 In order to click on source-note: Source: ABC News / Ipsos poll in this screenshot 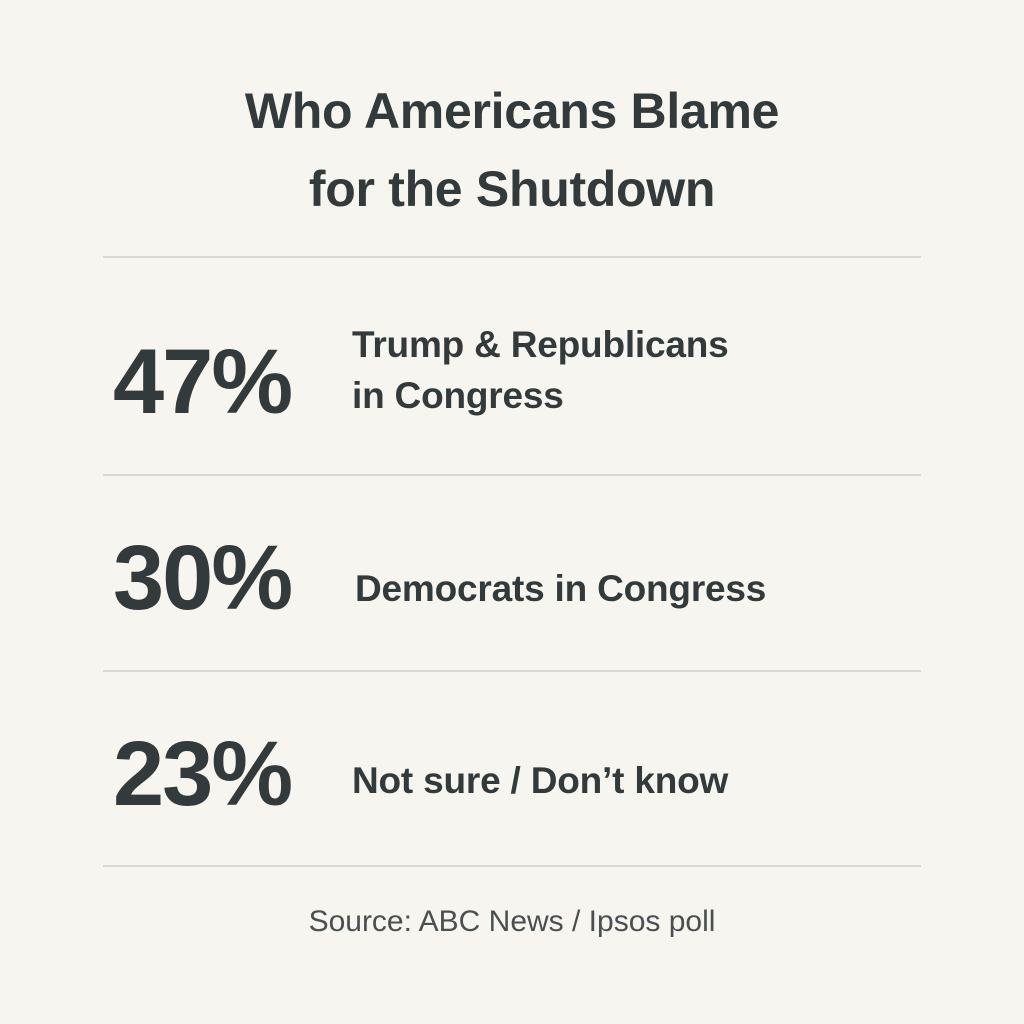, I will do `click(512, 921)`.